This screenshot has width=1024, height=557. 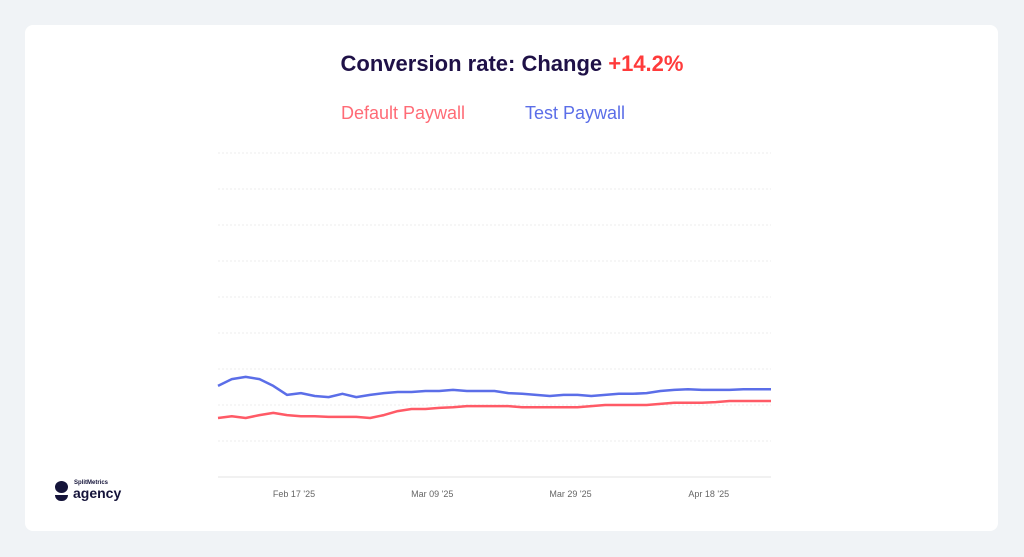 What do you see at coordinates (474, 63) in the screenshot?
I see `title-text: Conversion rate: Change` at bounding box center [474, 63].